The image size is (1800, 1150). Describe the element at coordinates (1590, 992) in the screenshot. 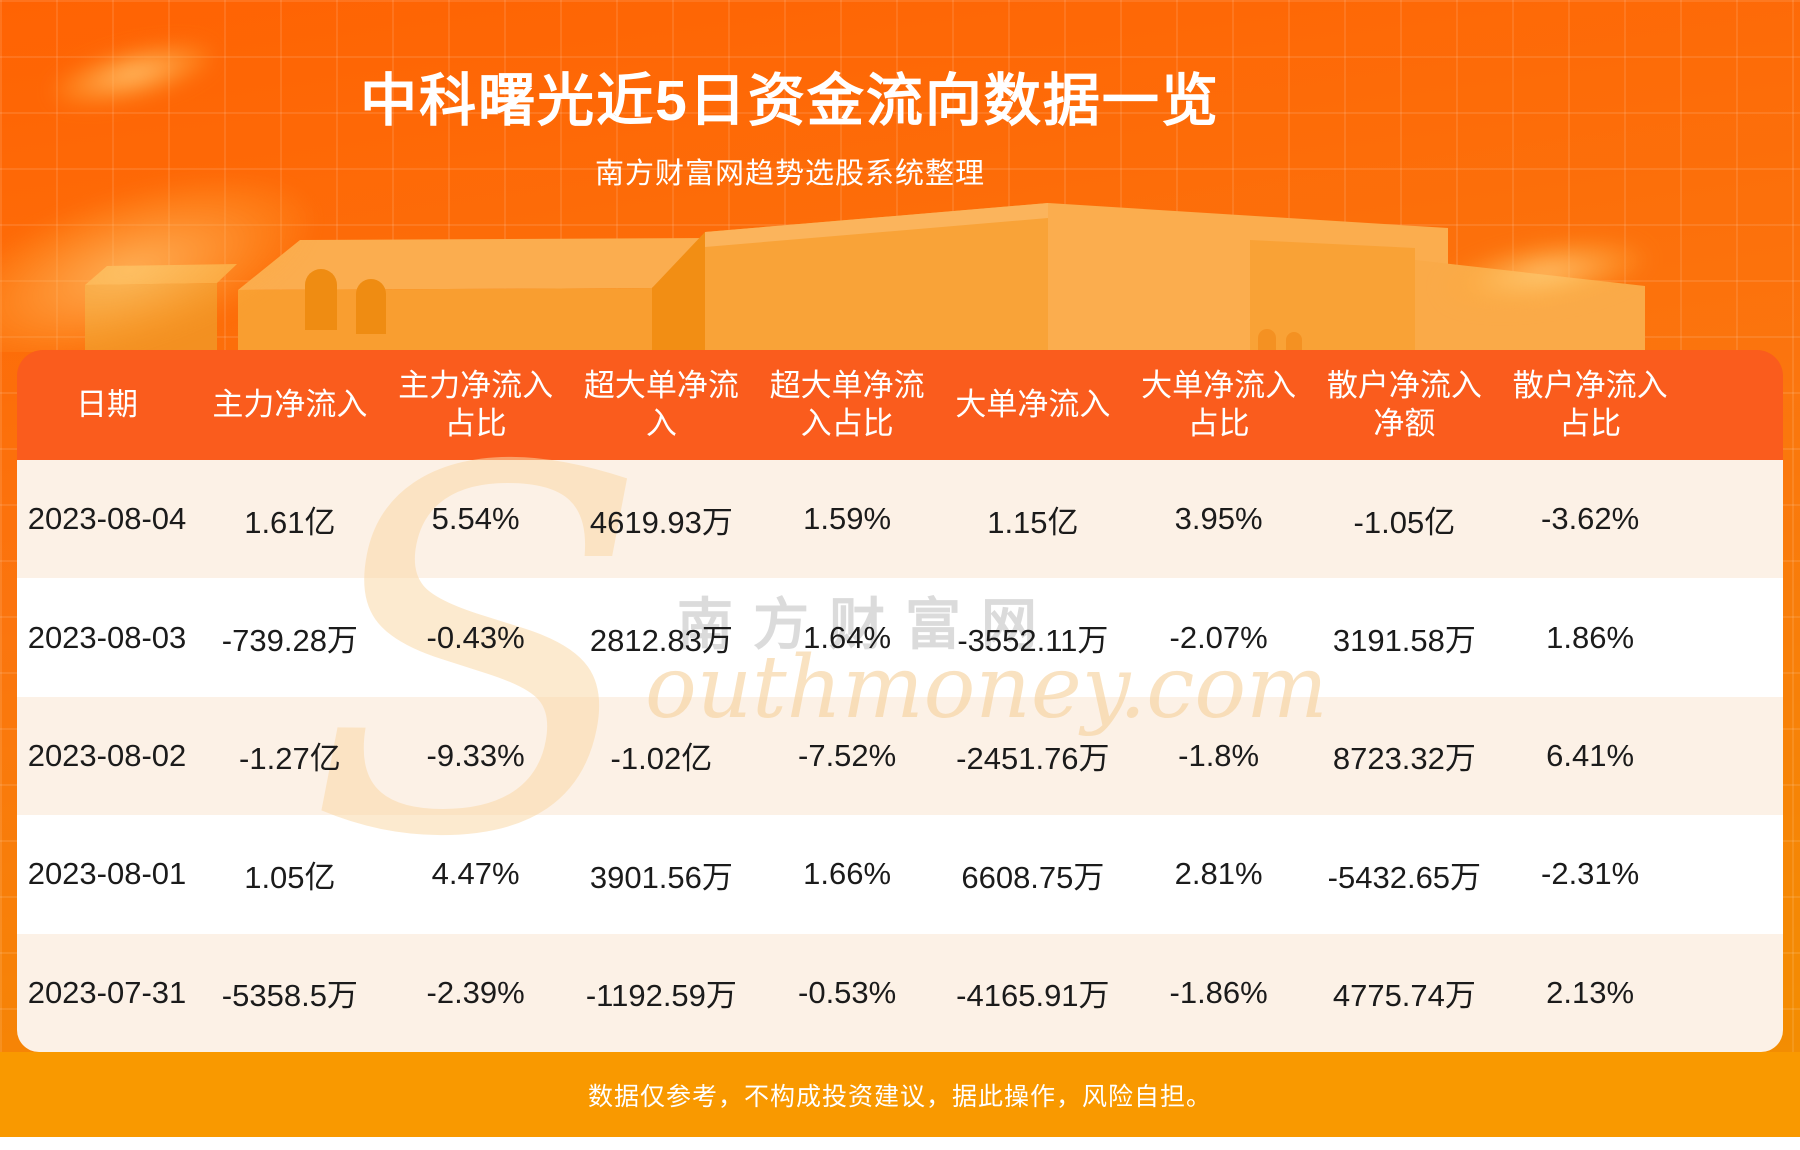

I see `table-cell: 2.13%` at that location.